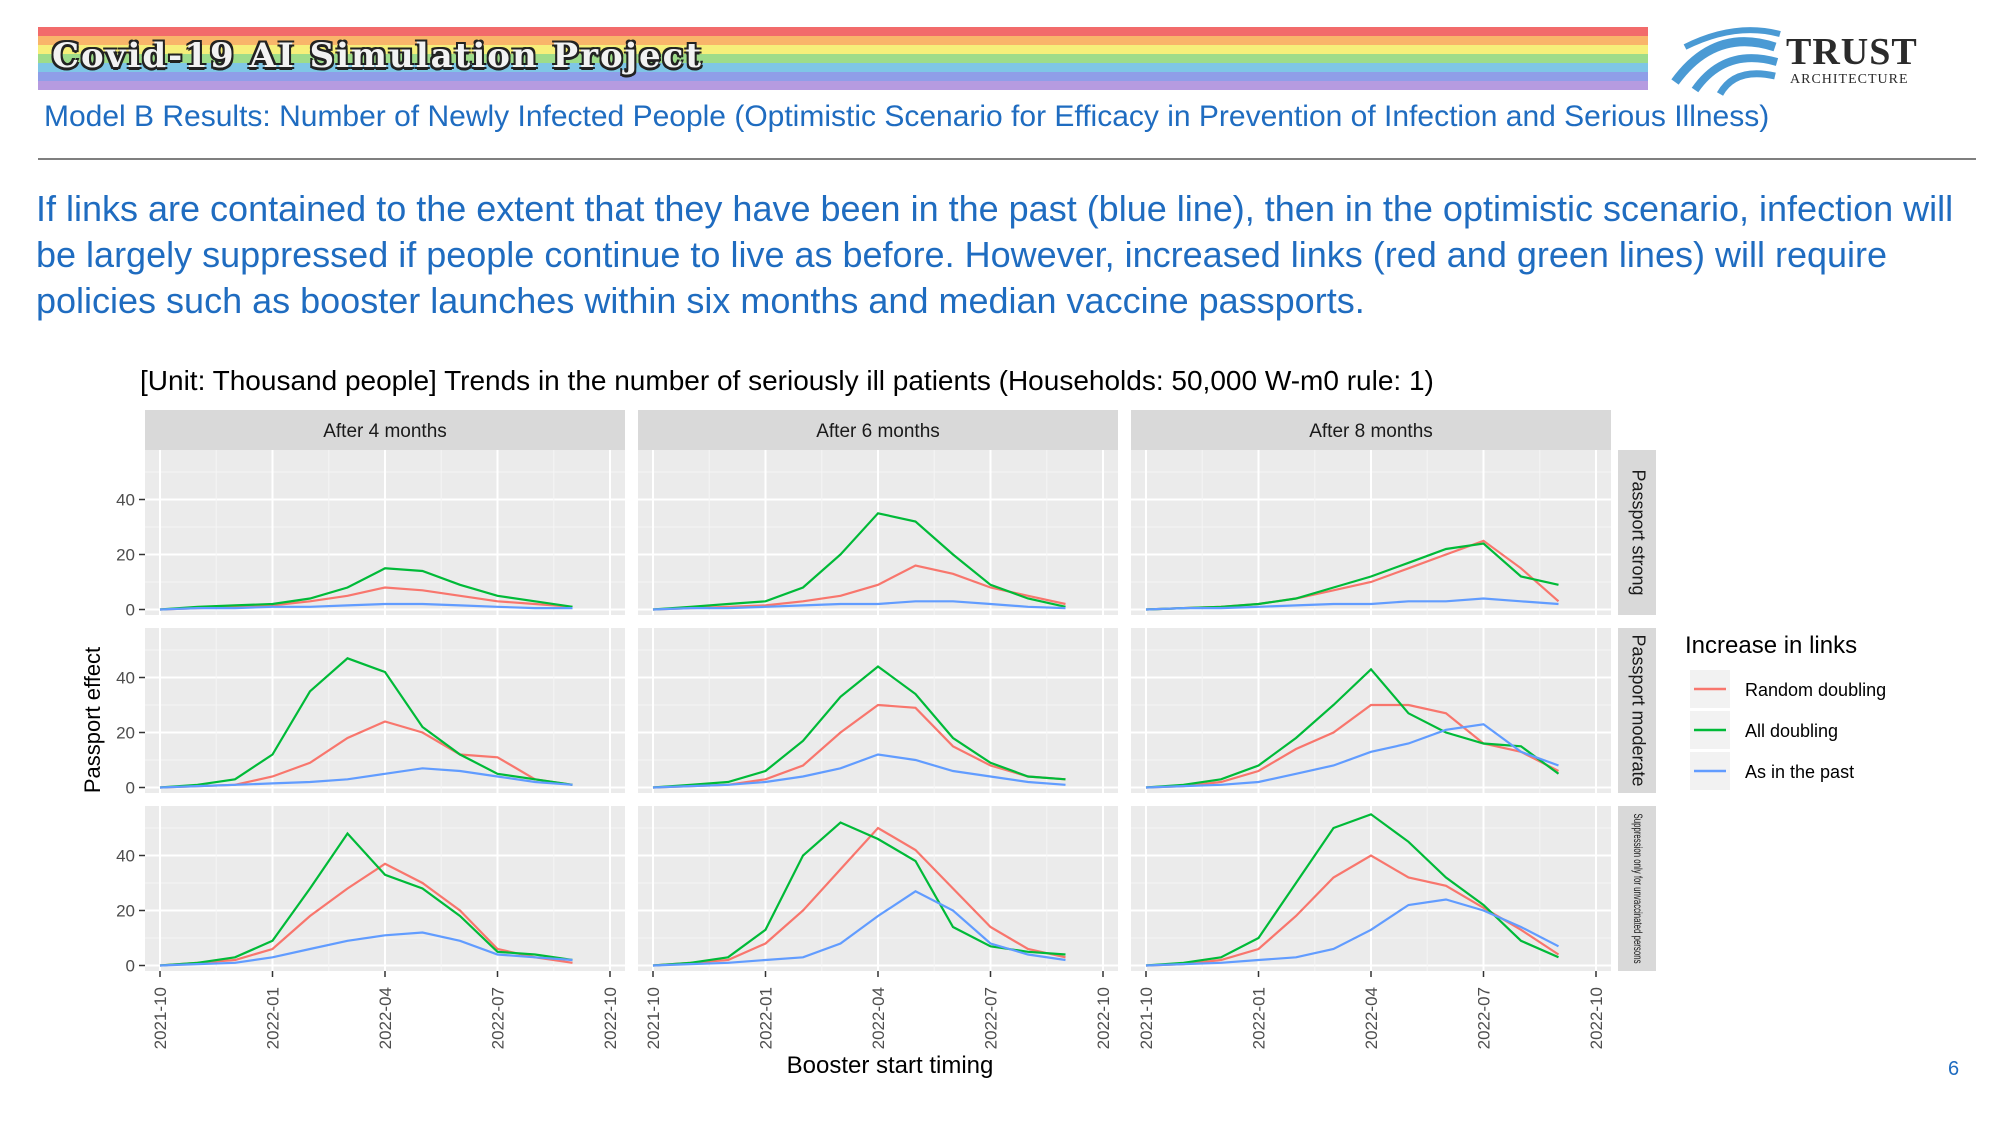 Image resolution: width=2000 pixels, height=1125 pixels. I want to click on divider, so click(1007, 159).